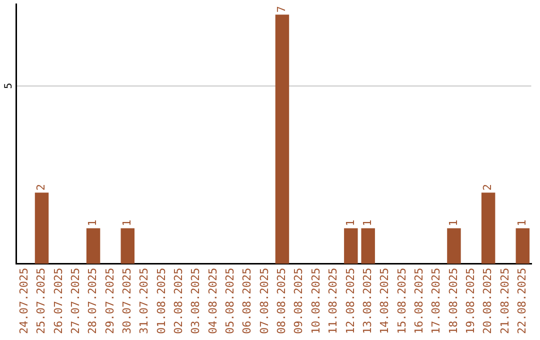 The height and width of the screenshot is (340, 540). Describe the element at coordinates (367, 301) in the screenshot. I see `x-tick-label: 13.08.2025` at that location.